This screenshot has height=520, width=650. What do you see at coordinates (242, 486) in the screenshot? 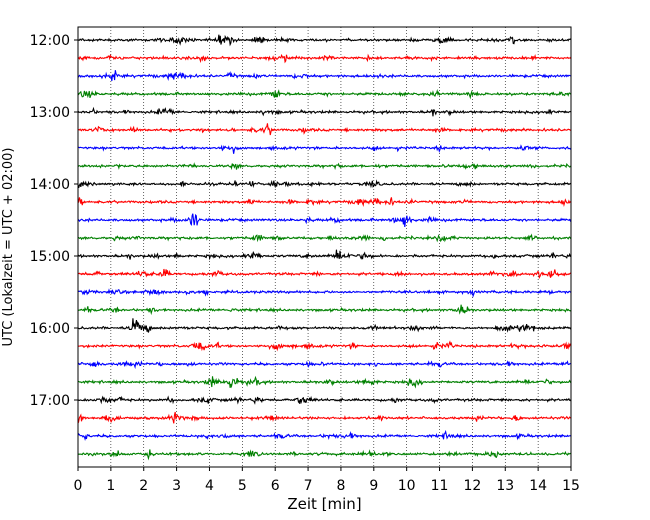
I see `x-tick-label: 5` at bounding box center [242, 486].